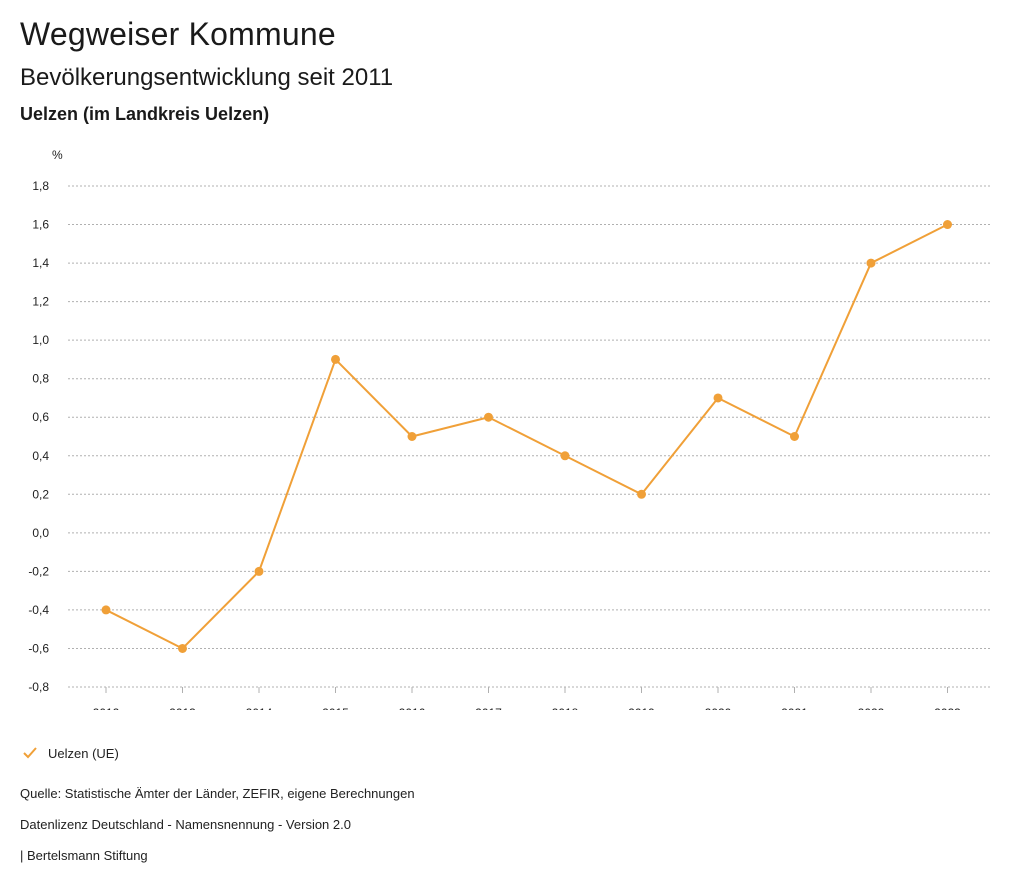 This screenshot has height=888, width=1024. I want to click on y-tick-label: 1,0, so click(40, 340).